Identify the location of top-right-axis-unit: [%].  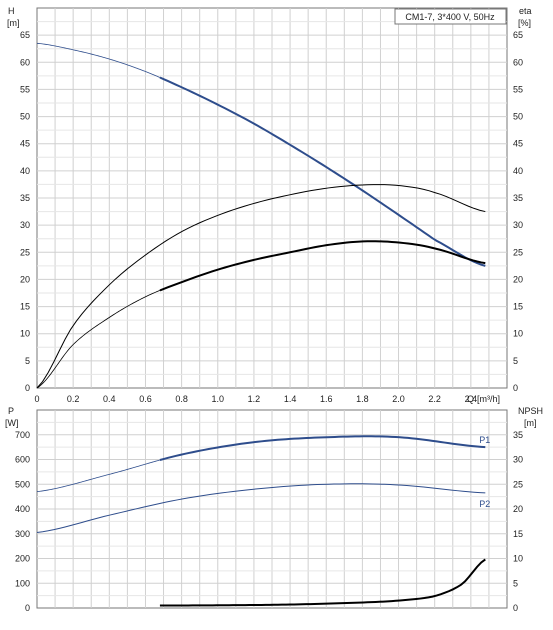
(524, 23).